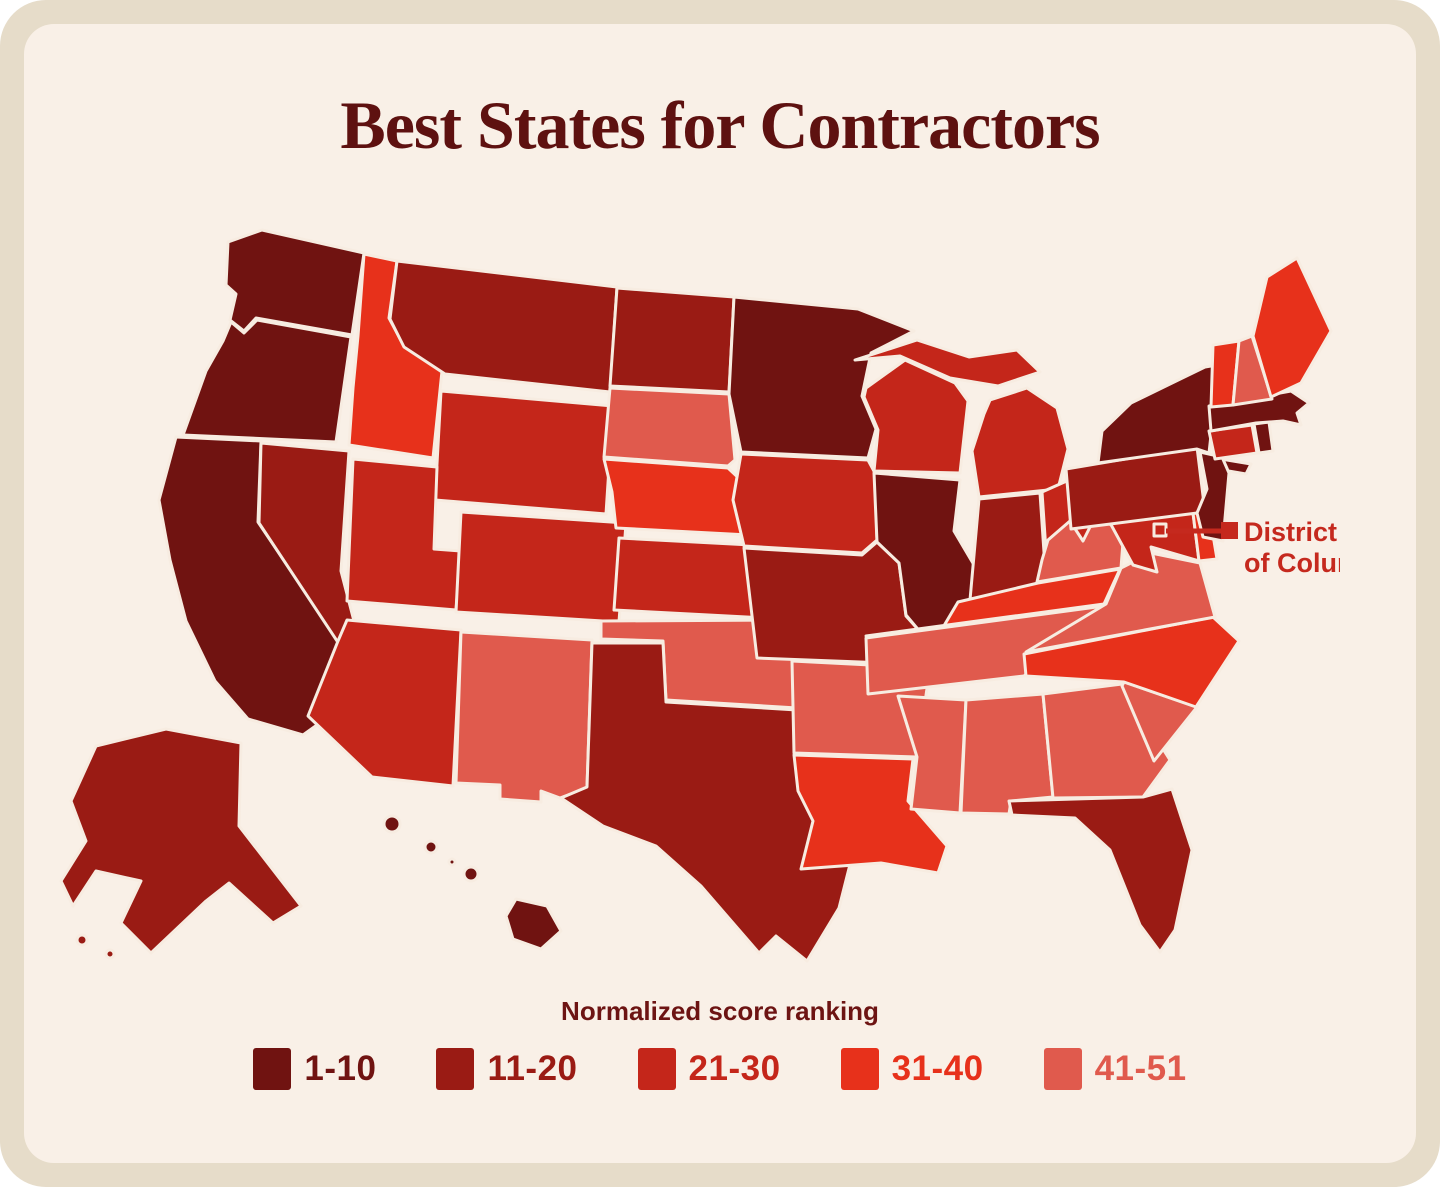 The height and width of the screenshot is (1187, 1440). I want to click on state-la, so click(870, 814).